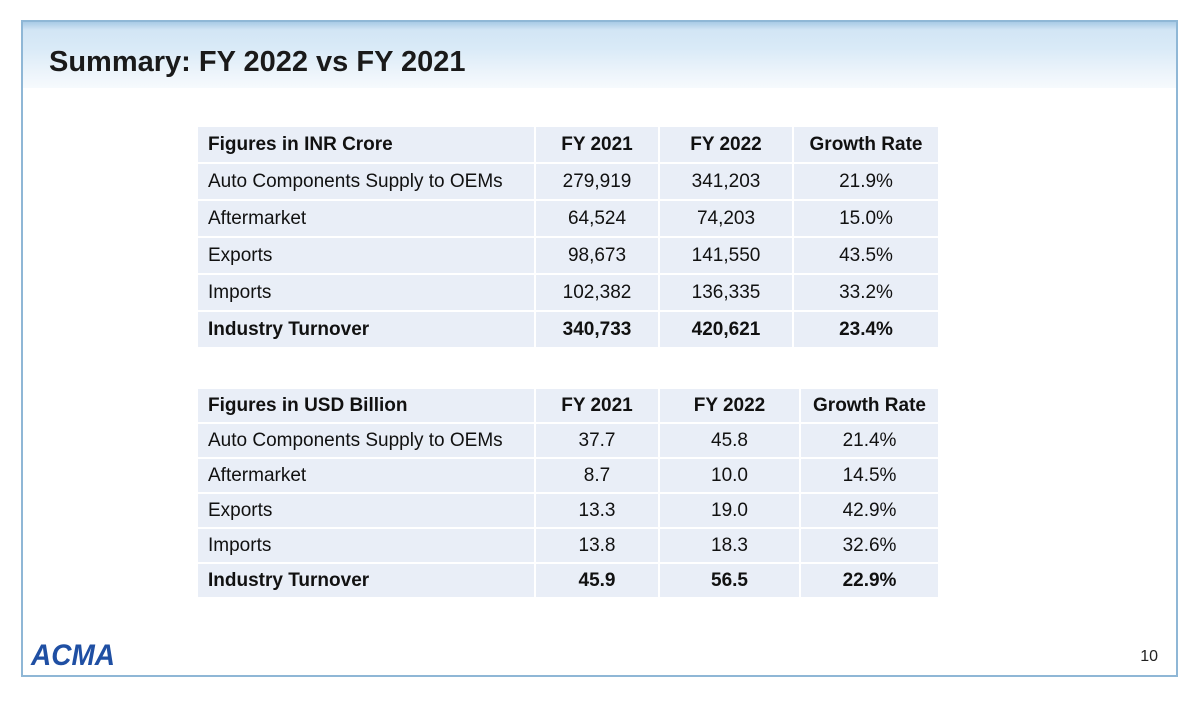 This screenshot has height=703, width=1200. I want to click on table-total-row: Industry Turnover 45.9 56.5 22.9%, so click(568, 580).